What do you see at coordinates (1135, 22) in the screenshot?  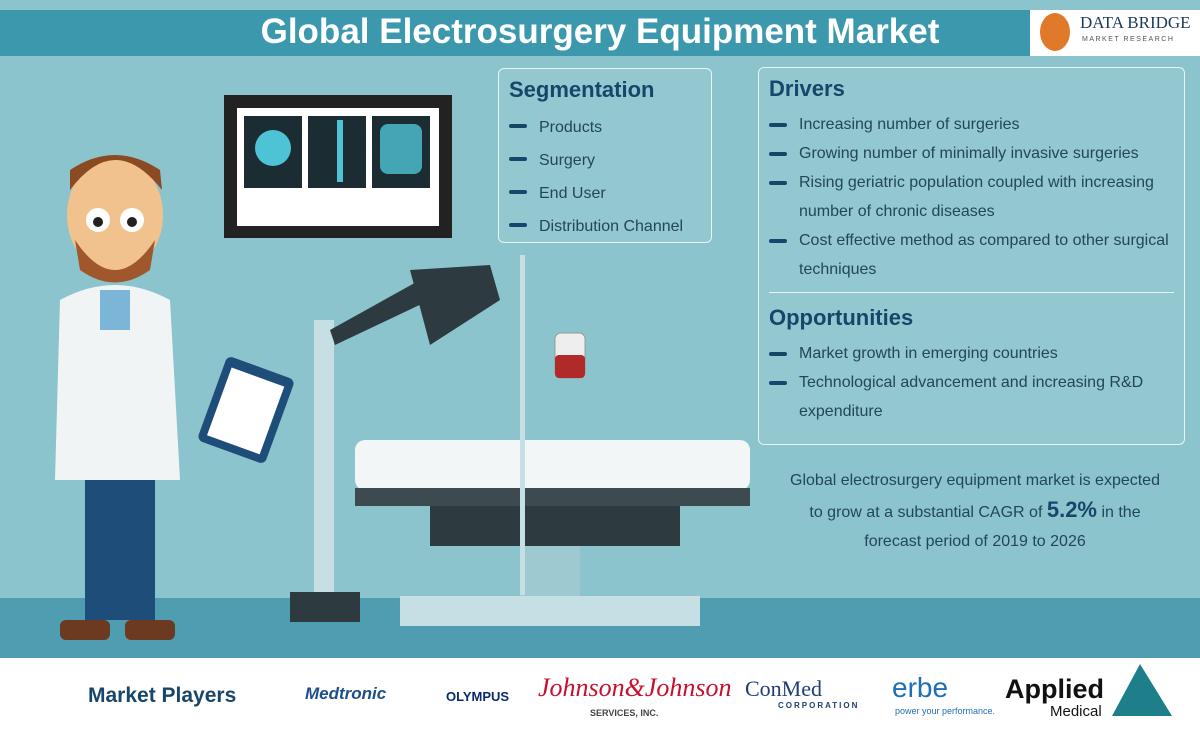 I see `logo-name: DATA BRIDGE` at bounding box center [1135, 22].